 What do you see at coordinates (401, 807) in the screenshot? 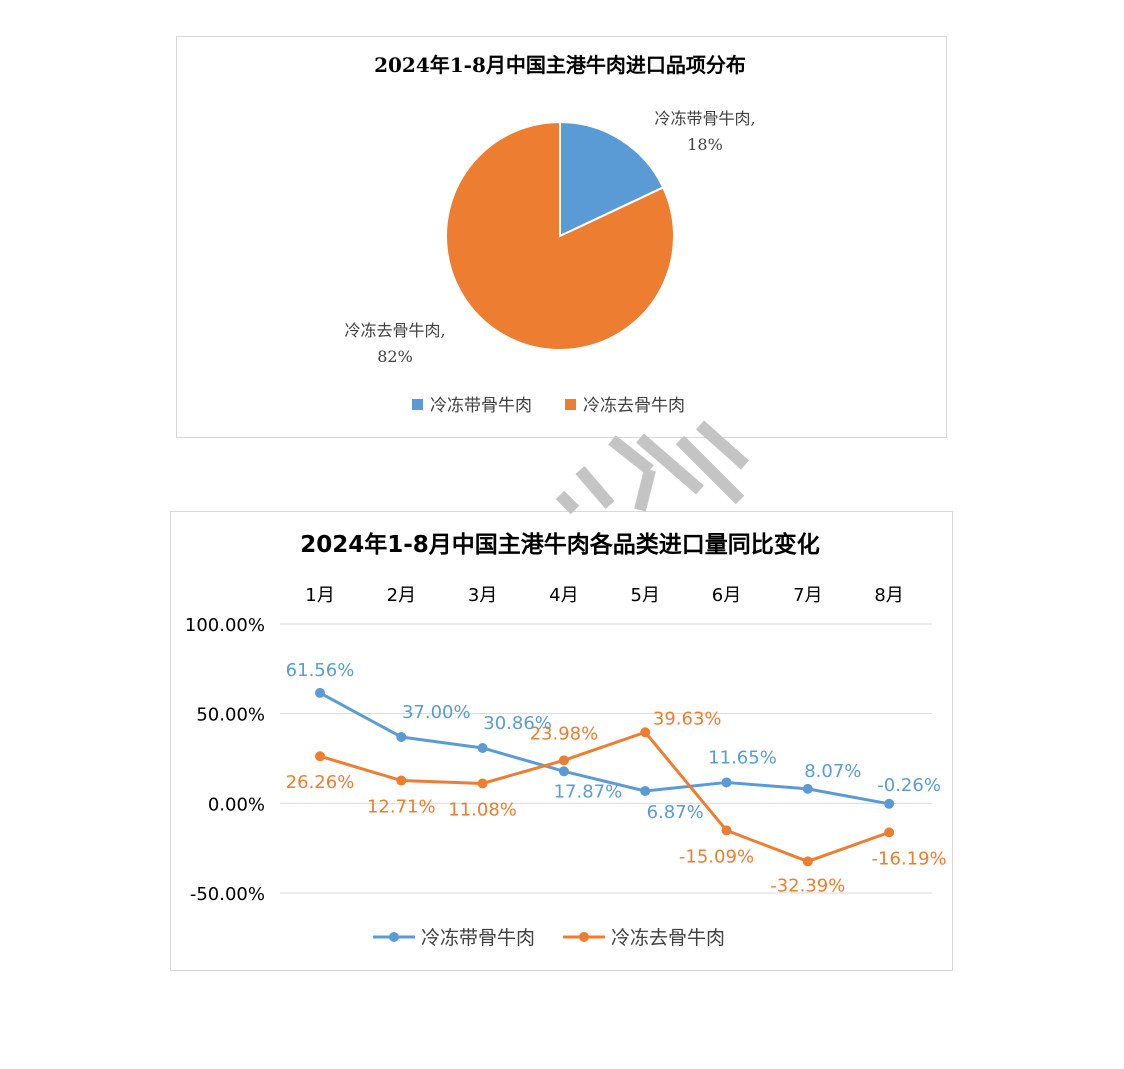
I see `data-label: 12.71%` at bounding box center [401, 807].